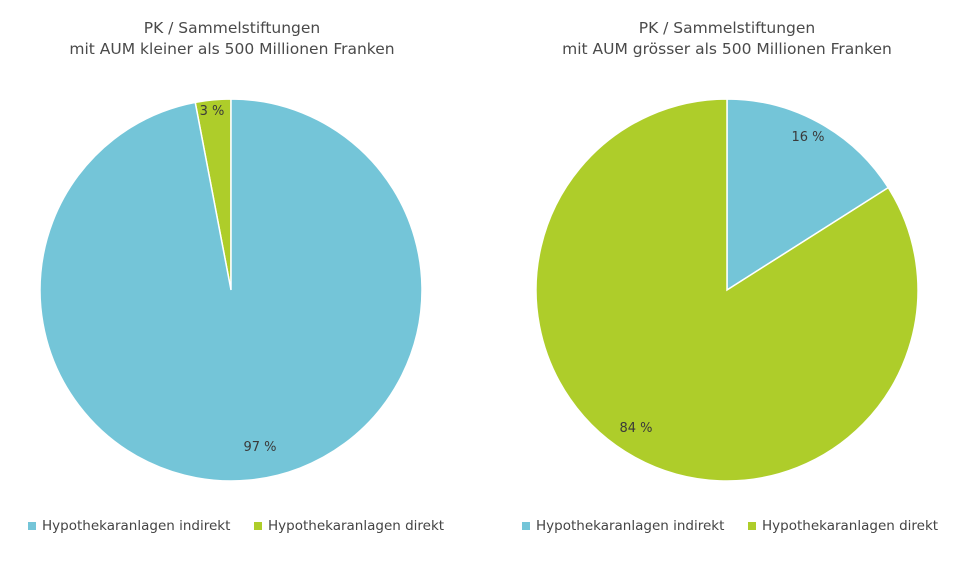  Describe the element at coordinates (807, 137) in the screenshot. I see `slice-value-label: 16 %` at that location.